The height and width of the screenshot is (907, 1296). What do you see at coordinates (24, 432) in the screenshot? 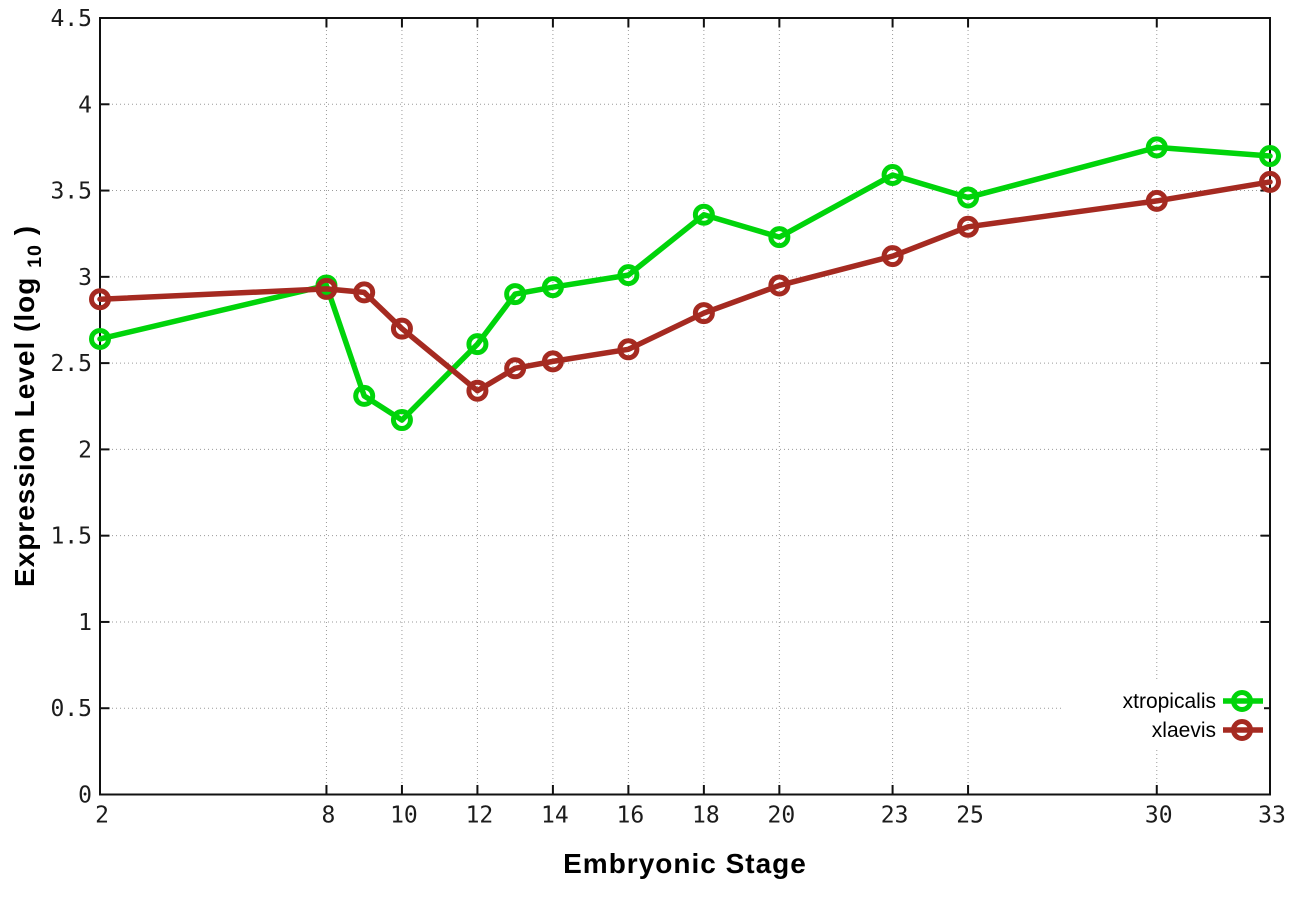
I see `y-axis-title-main: Expression Level (log` at bounding box center [24, 432].